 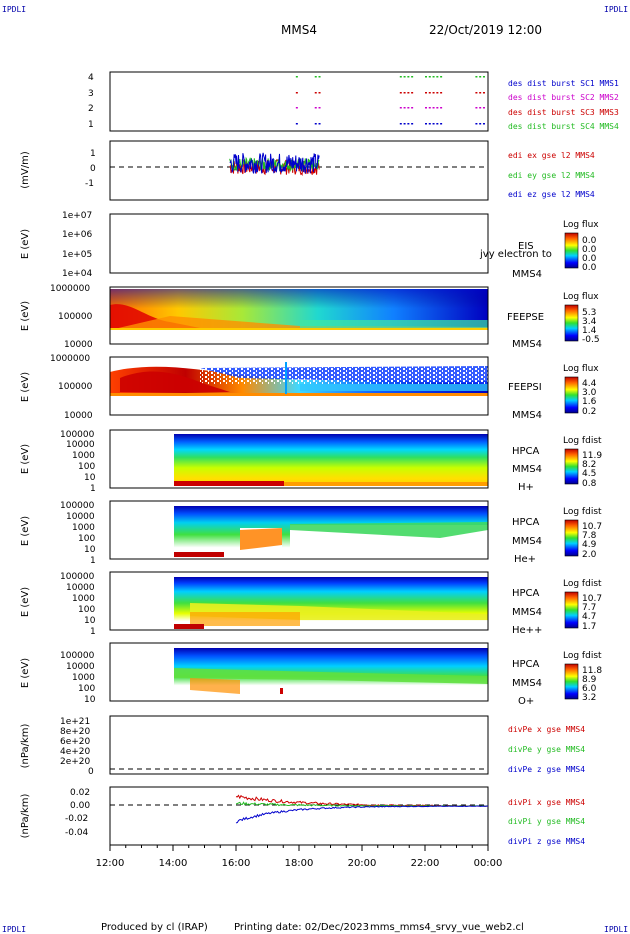 What do you see at coordinates (571, 395) in the screenshot?
I see `feepsi-colorbar` at bounding box center [571, 395].